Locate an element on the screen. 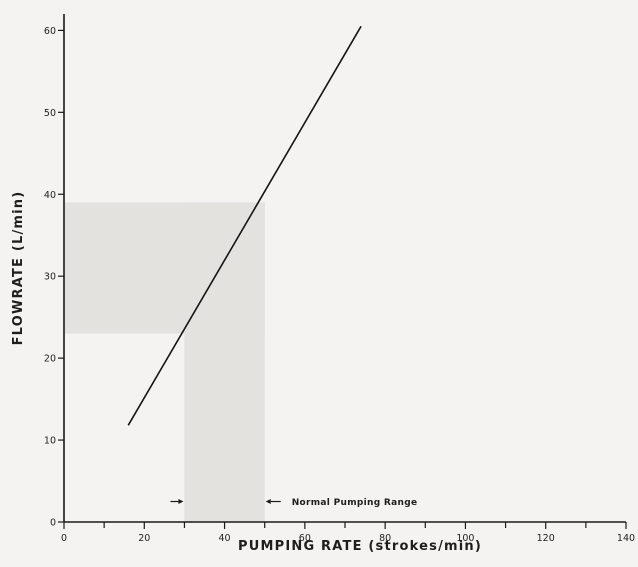  x-tick-label: 0 is located at coordinates (64, 538).